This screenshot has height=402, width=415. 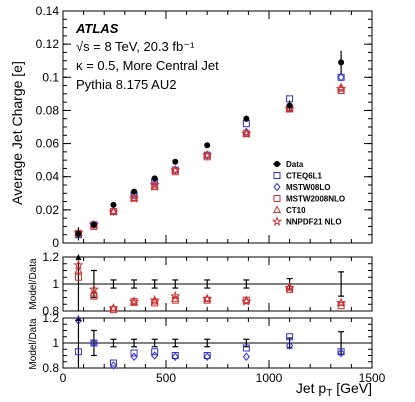 I want to click on legend-ct10-label: CT10, so click(x=296, y=210).